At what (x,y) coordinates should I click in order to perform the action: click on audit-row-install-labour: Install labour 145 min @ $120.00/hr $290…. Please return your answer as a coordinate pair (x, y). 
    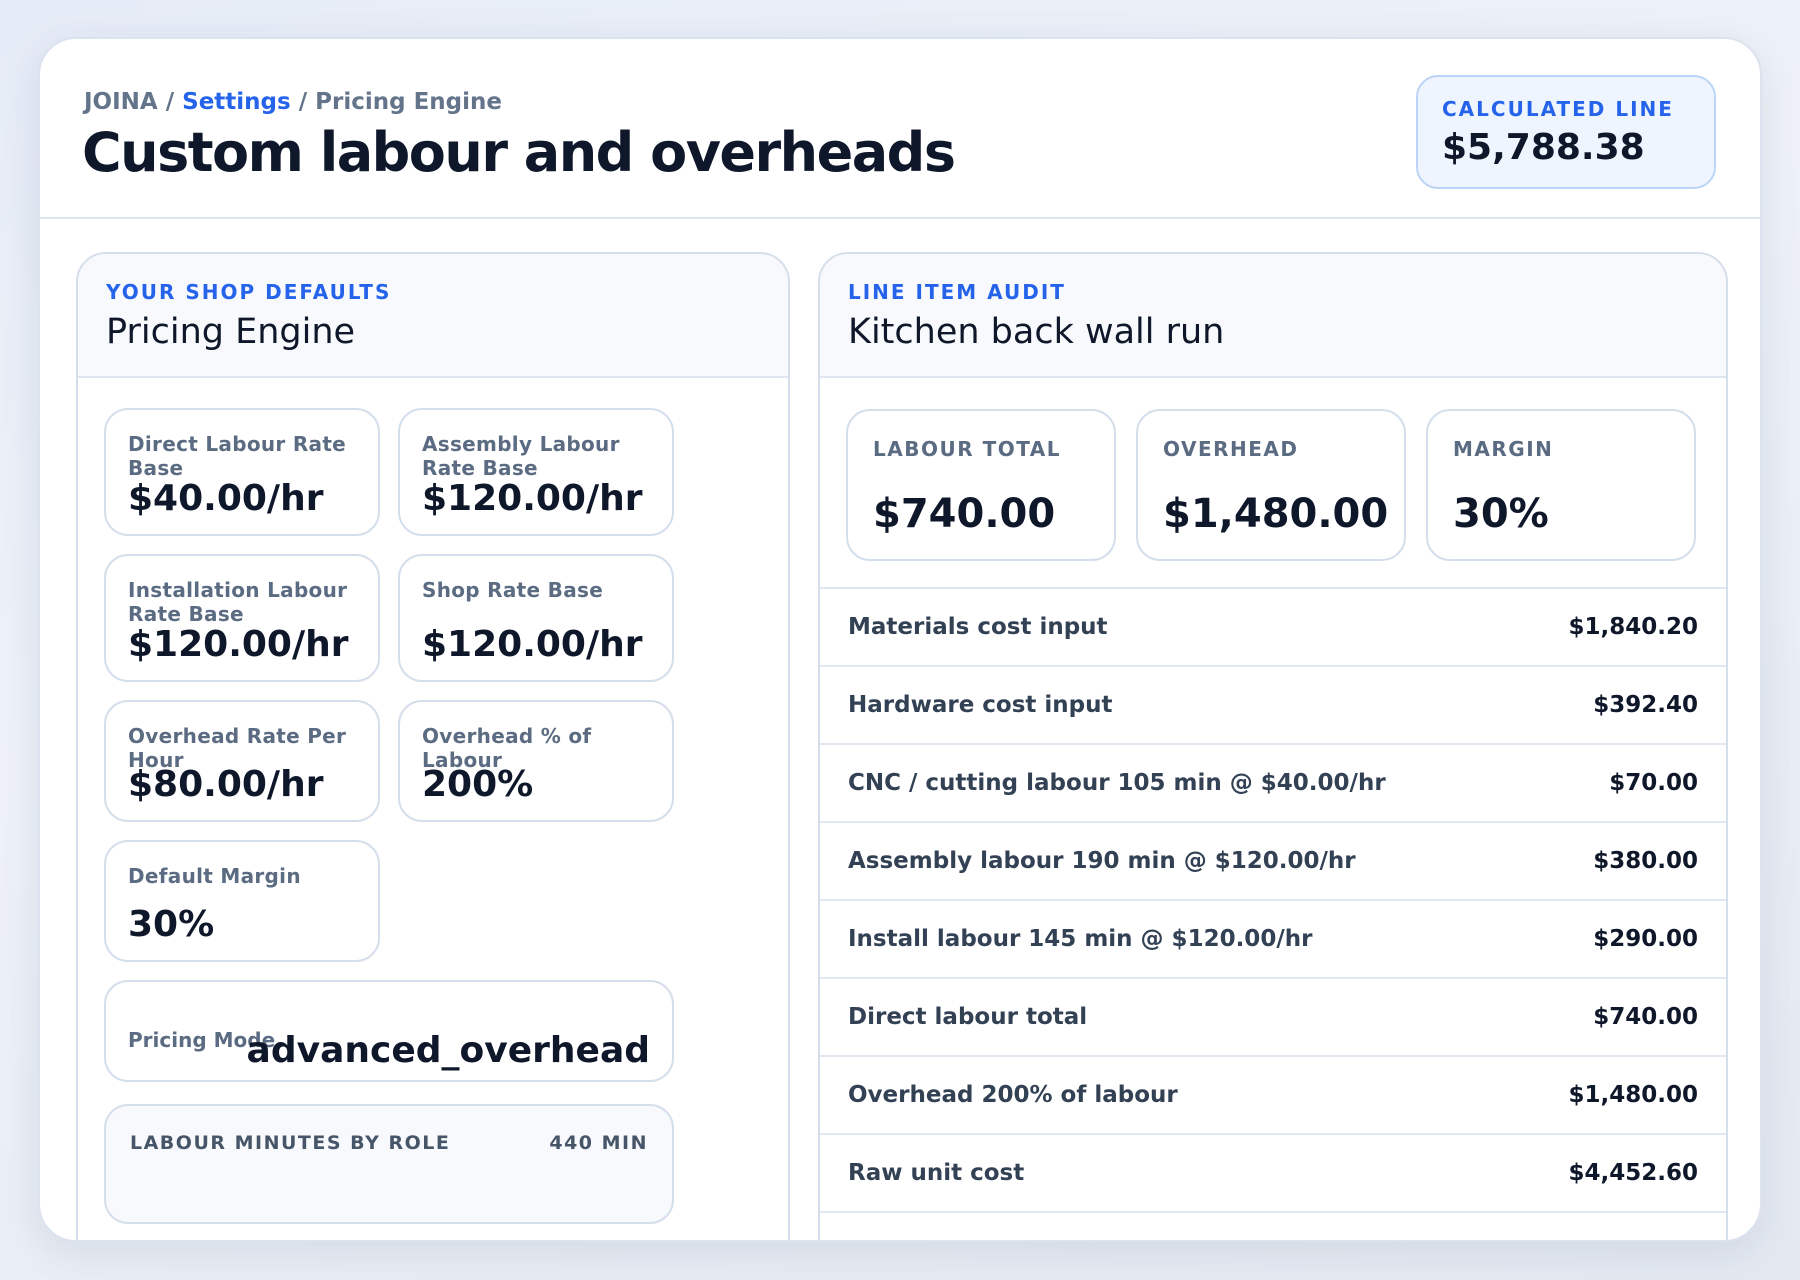
    Looking at the image, I should click on (1273, 940).